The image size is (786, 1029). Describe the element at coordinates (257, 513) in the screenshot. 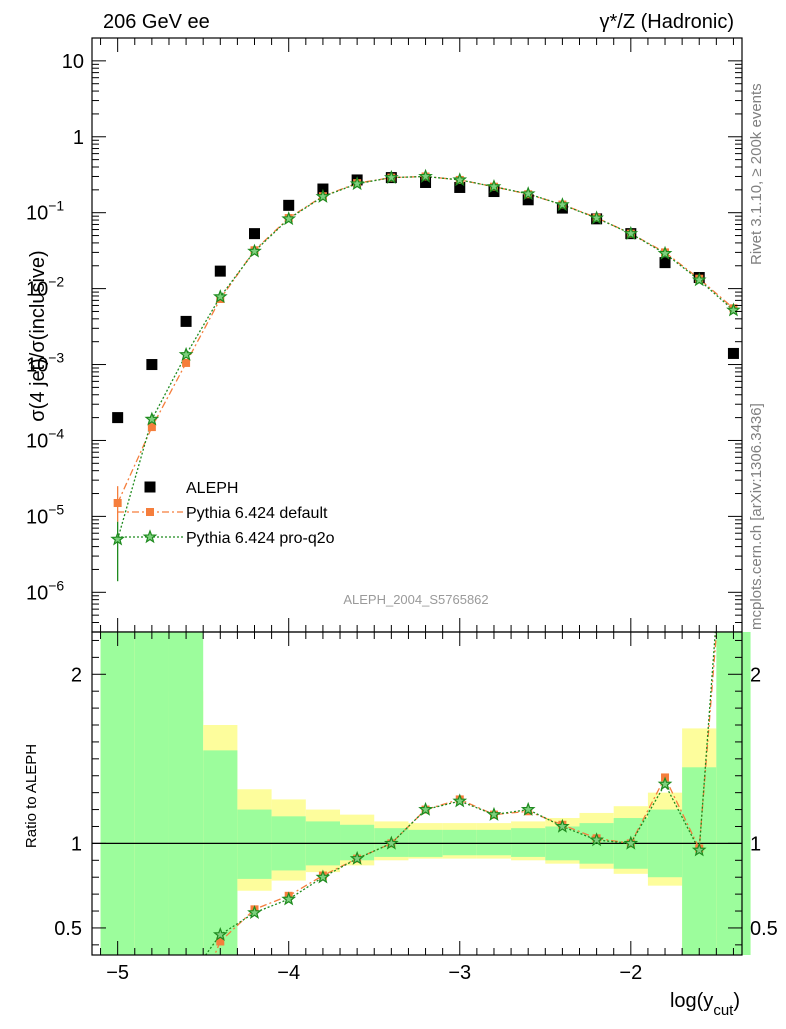

I see `legend-pythia-6-424-default-label: Pythia 6.424 default` at that location.